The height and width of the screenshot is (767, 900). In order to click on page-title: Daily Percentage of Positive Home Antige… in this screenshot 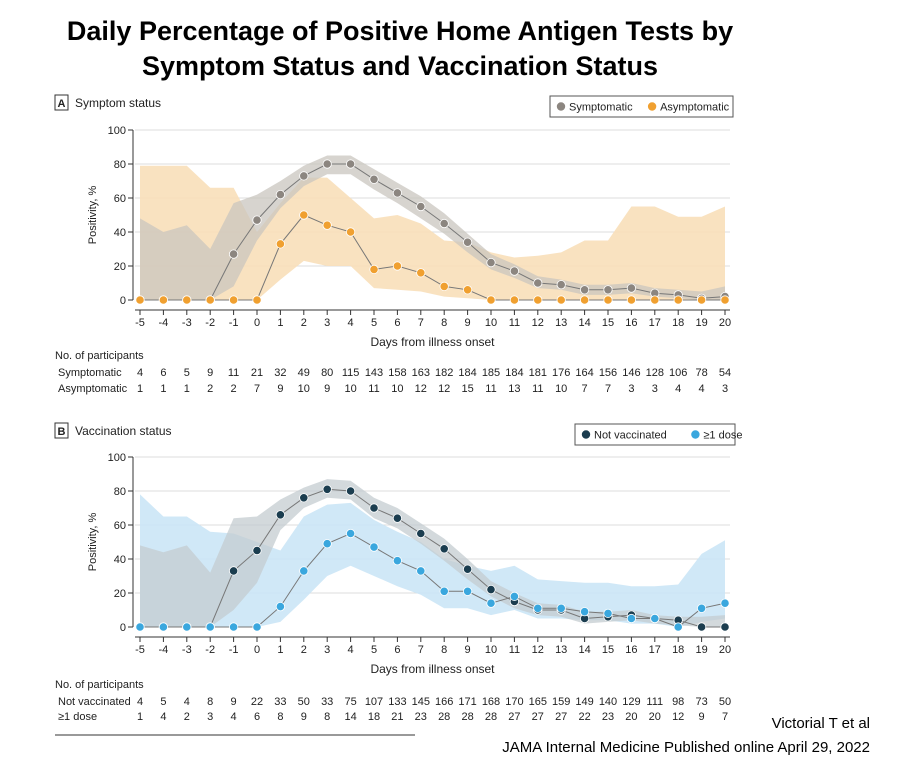, I will do `click(400, 49)`.